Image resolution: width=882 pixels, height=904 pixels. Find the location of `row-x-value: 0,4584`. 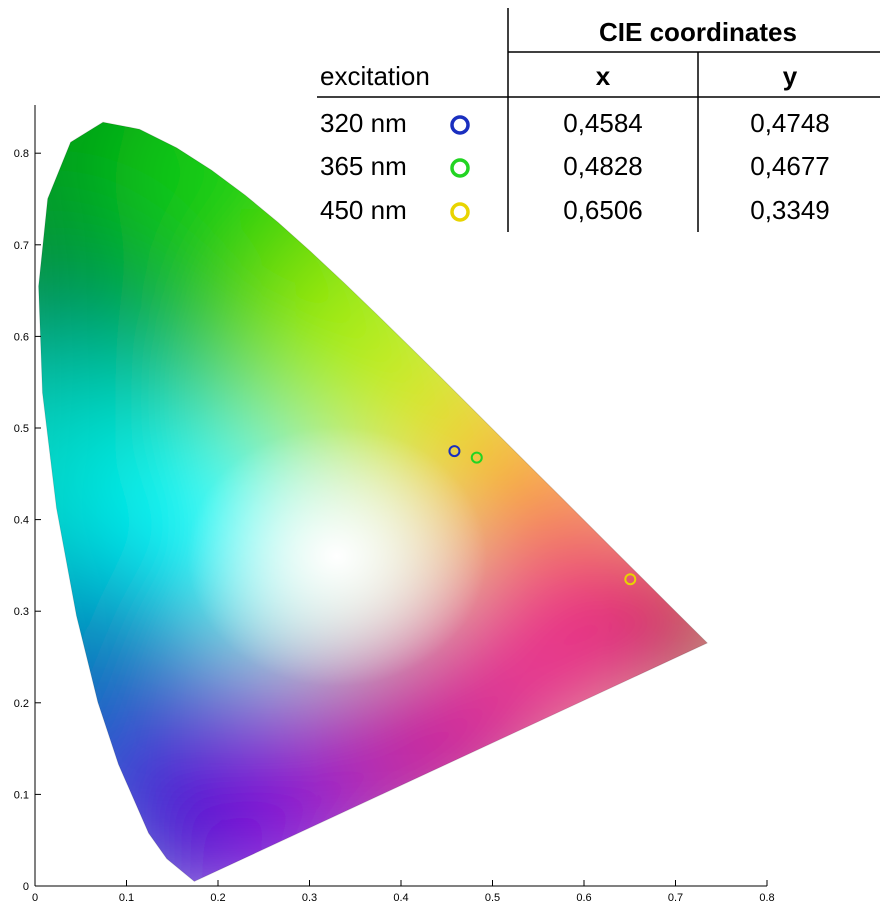

row-x-value: 0,4584 is located at coordinates (603, 123).